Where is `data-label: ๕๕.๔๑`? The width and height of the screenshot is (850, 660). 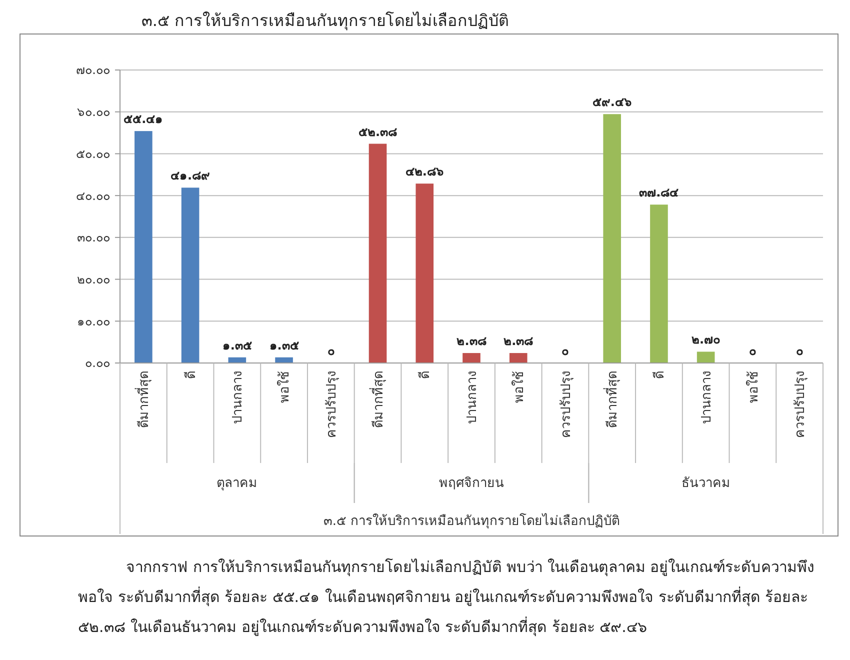
data-label: ๕๕.๔๑ is located at coordinates (144, 119).